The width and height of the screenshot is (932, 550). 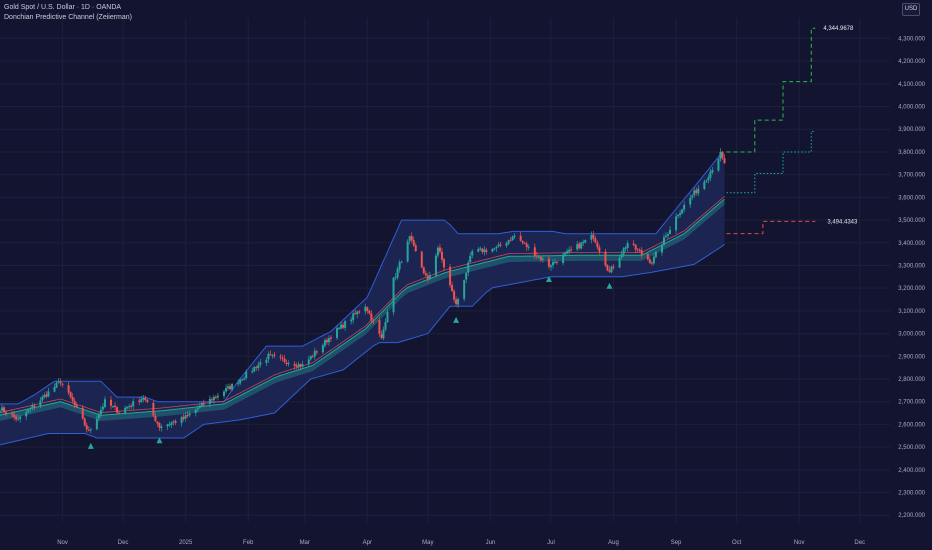 I want to click on price-tick-label: 2,800.000, so click(x=911, y=380).